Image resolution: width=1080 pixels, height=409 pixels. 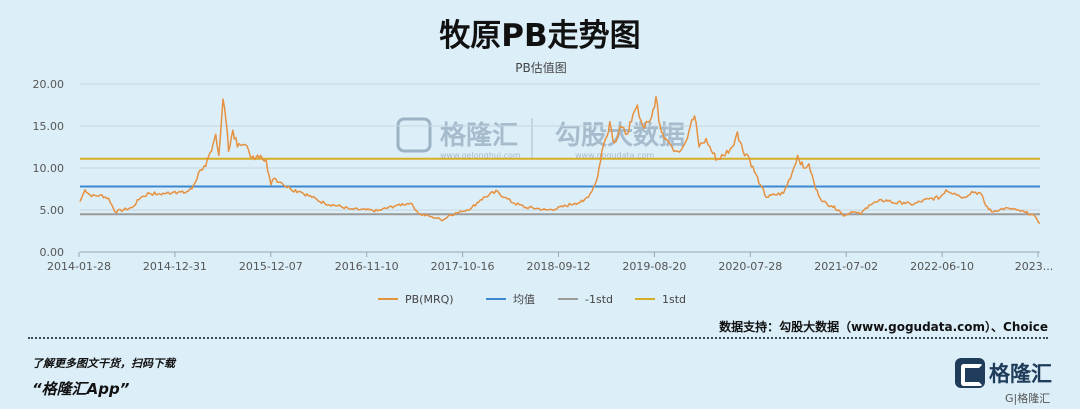 I want to click on x-tick-label: 2021-07-02, so click(x=846, y=266).